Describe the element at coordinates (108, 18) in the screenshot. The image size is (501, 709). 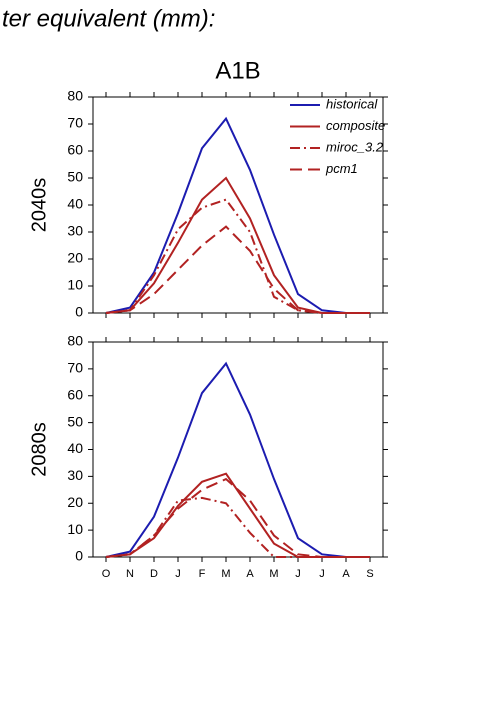
I see `header-text: ter equivalent (mm):` at that location.